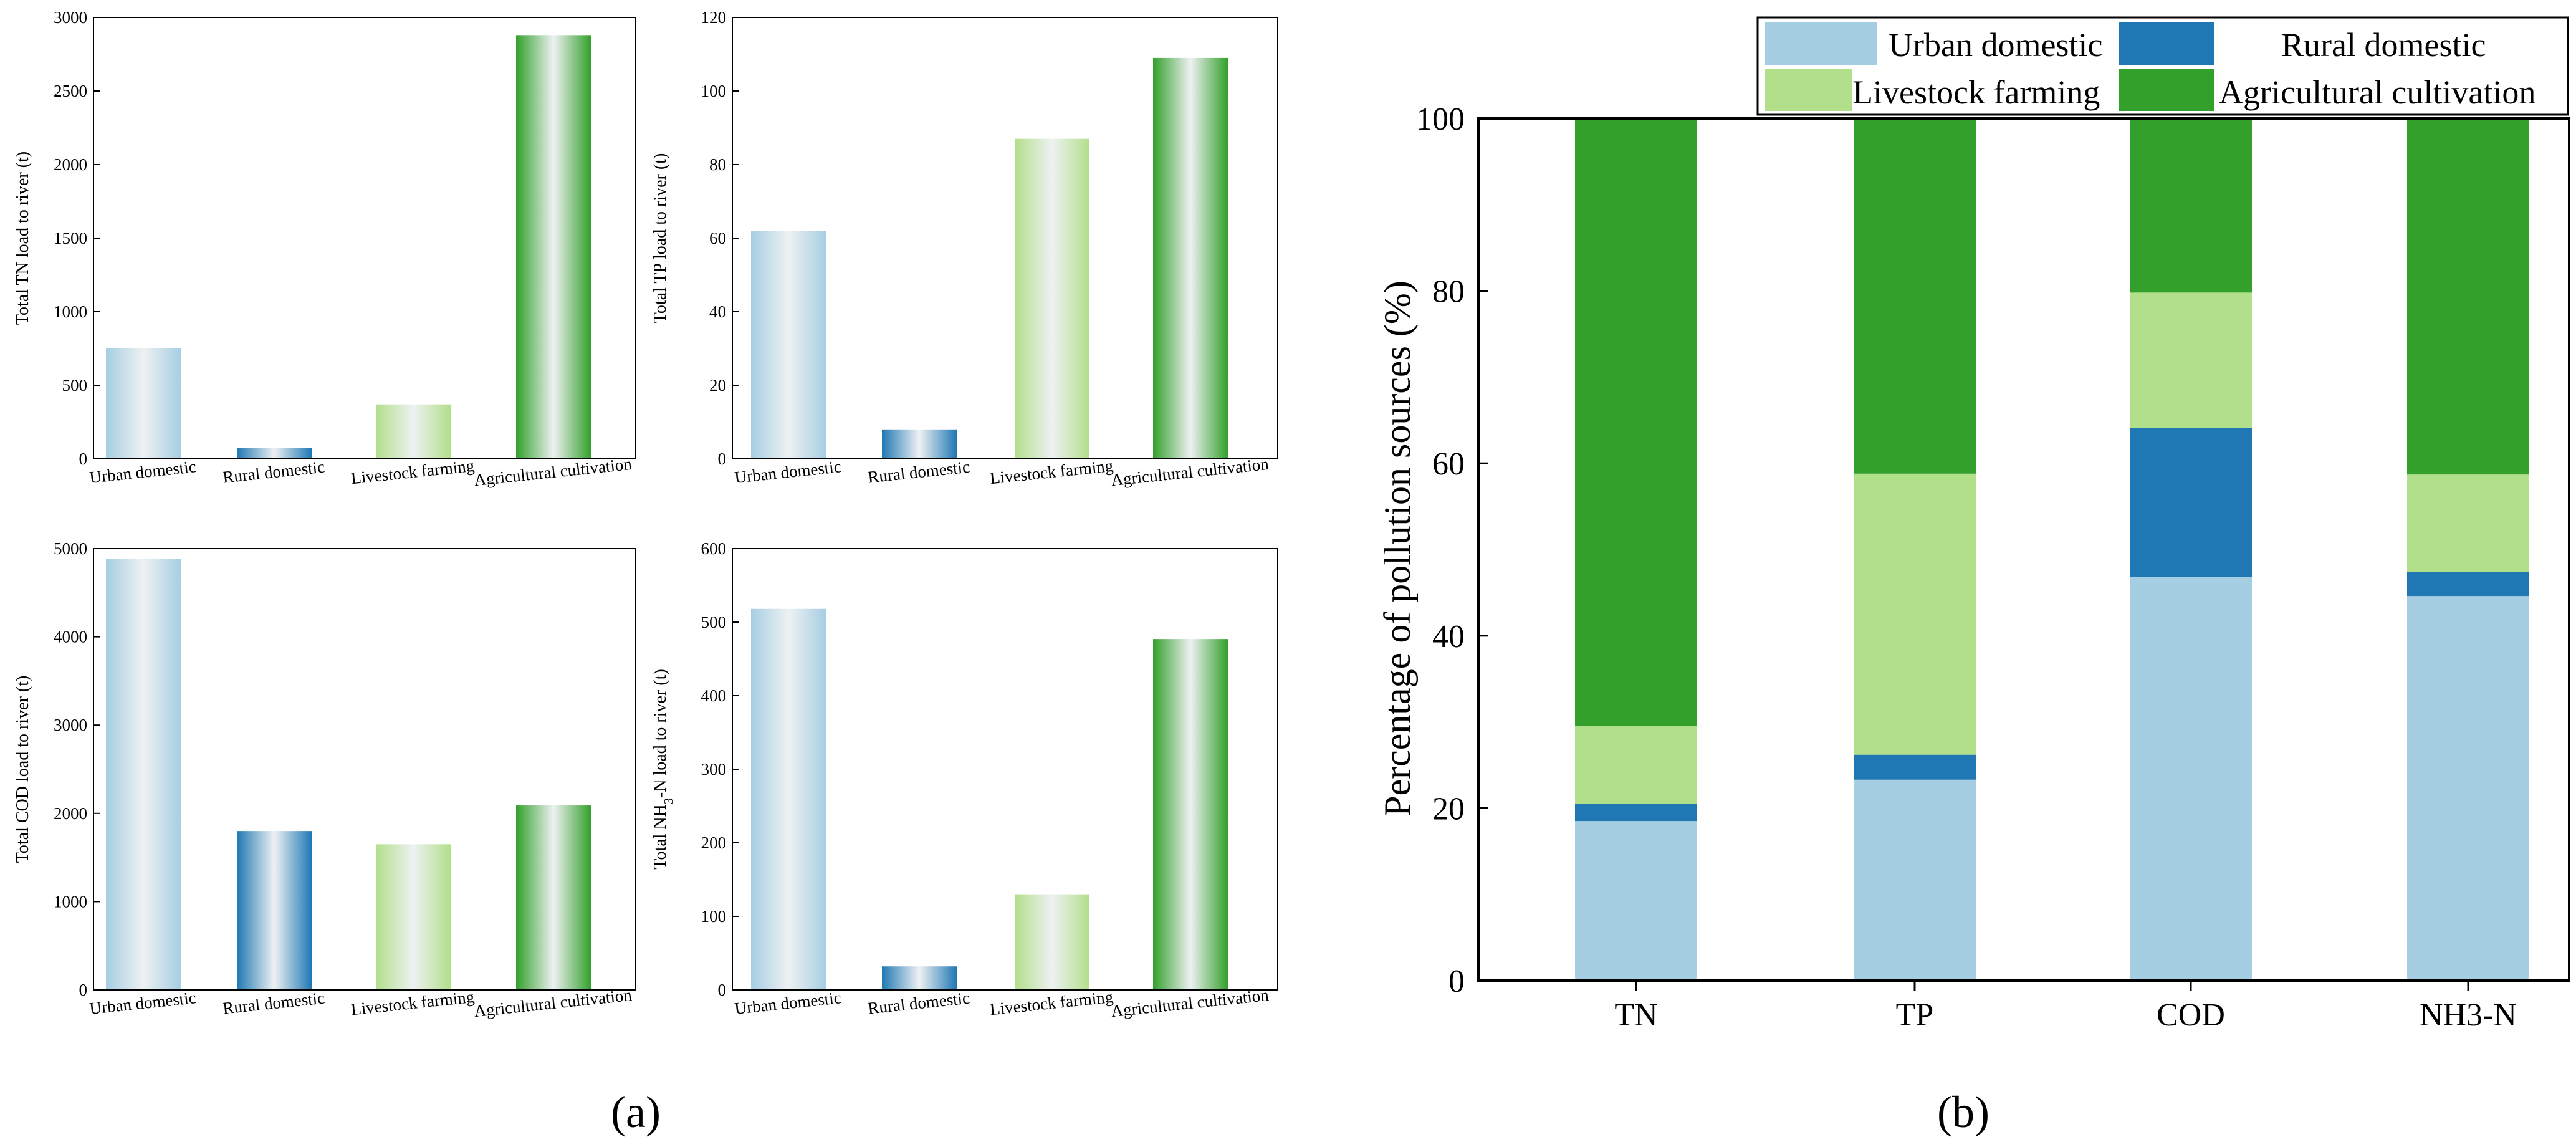  What do you see at coordinates (70, 311) in the screenshot?
I see `y-tick-label: 1000` at bounding box center [70, 311].